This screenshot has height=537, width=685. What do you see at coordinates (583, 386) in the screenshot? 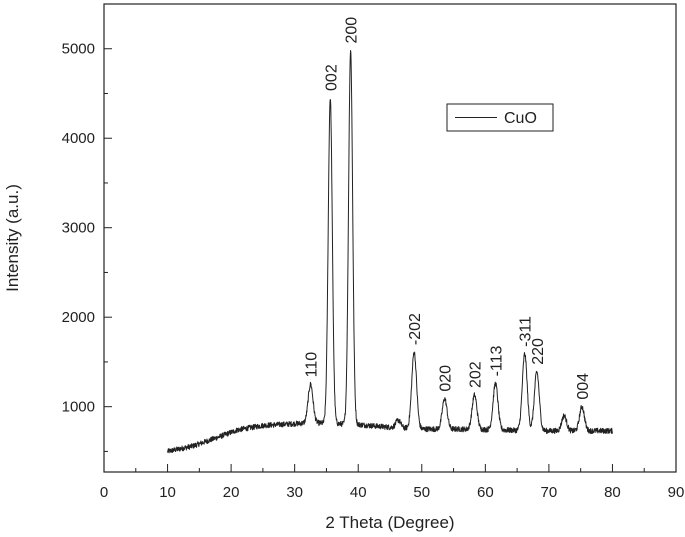
I see `peak-label: 004` at bounding box center [583, 386].